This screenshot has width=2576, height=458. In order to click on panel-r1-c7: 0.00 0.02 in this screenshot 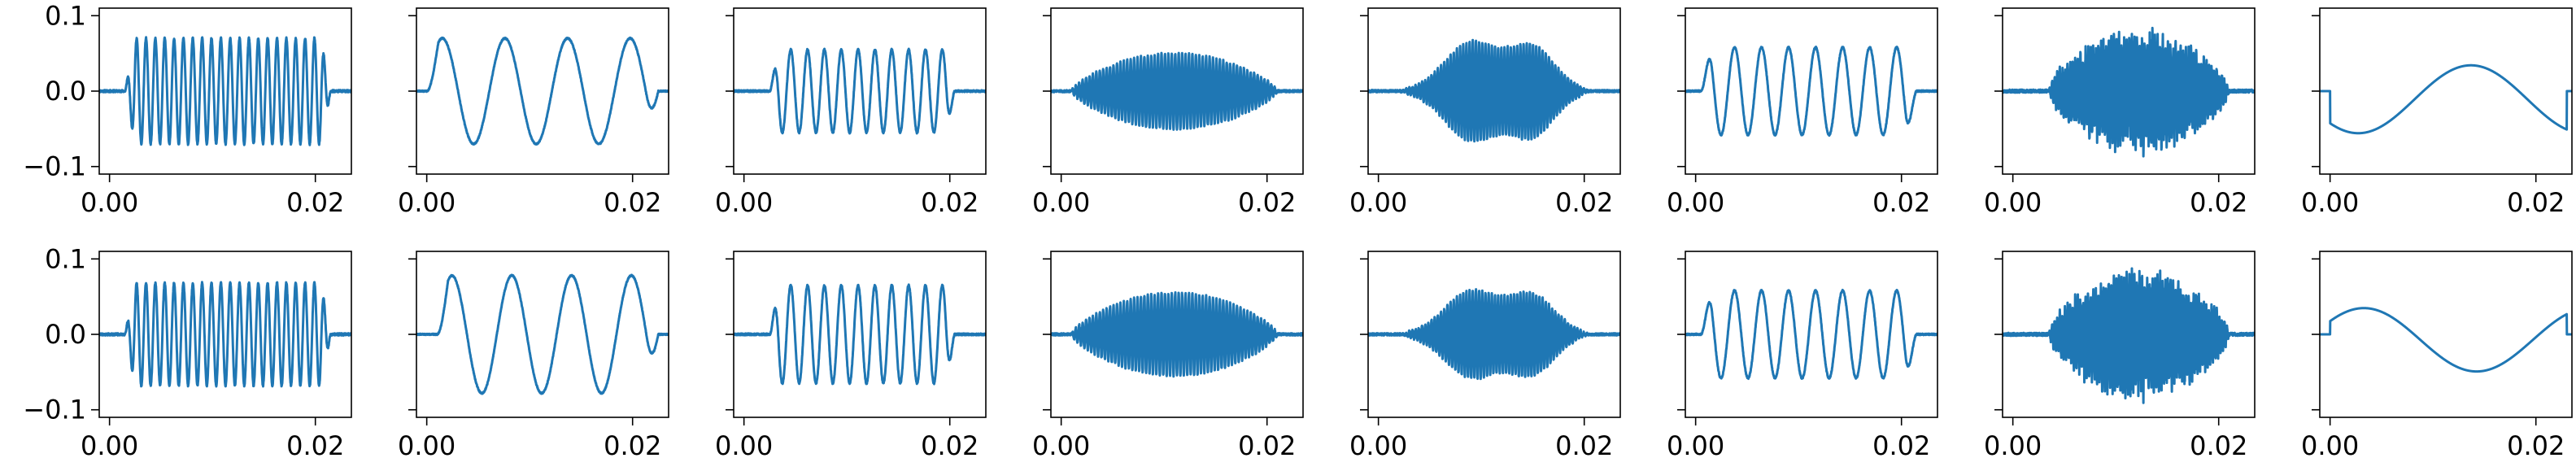, I will do `click(2437, 354)`.